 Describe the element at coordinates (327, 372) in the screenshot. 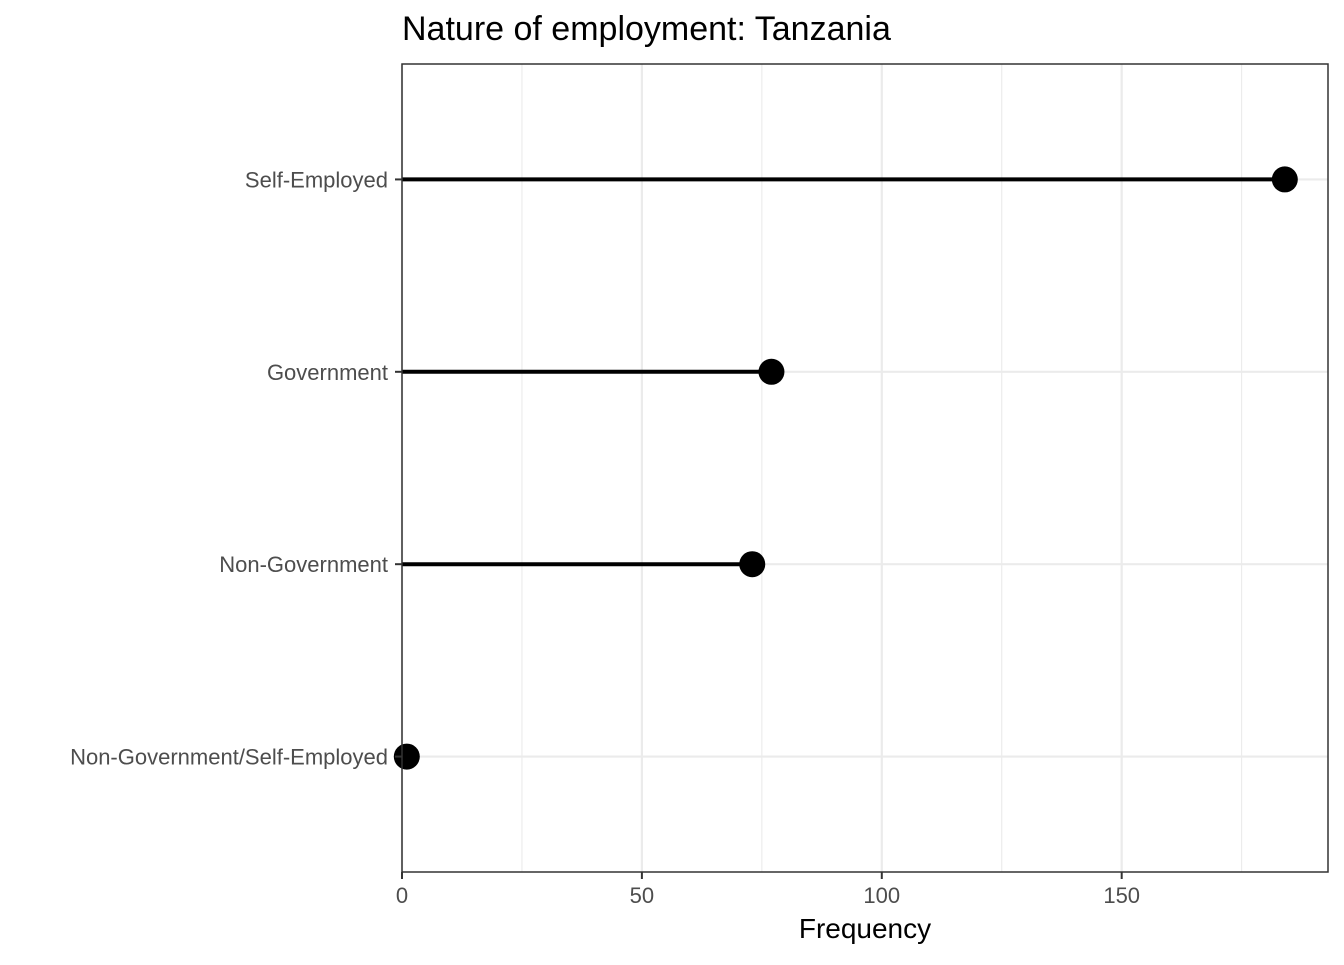

I see `y-tick-label: Government` at that location.